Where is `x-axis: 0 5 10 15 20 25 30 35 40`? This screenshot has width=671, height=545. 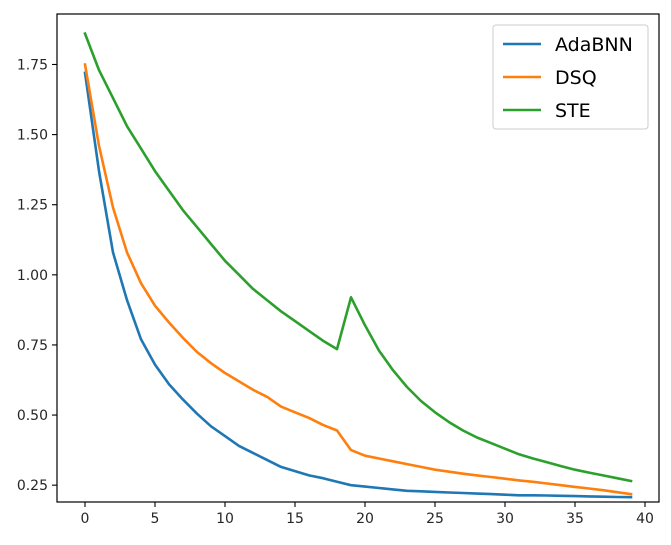 x-axis: 0 5 10 15 20 25 30 35 40 is located at coordinates (367, 514).